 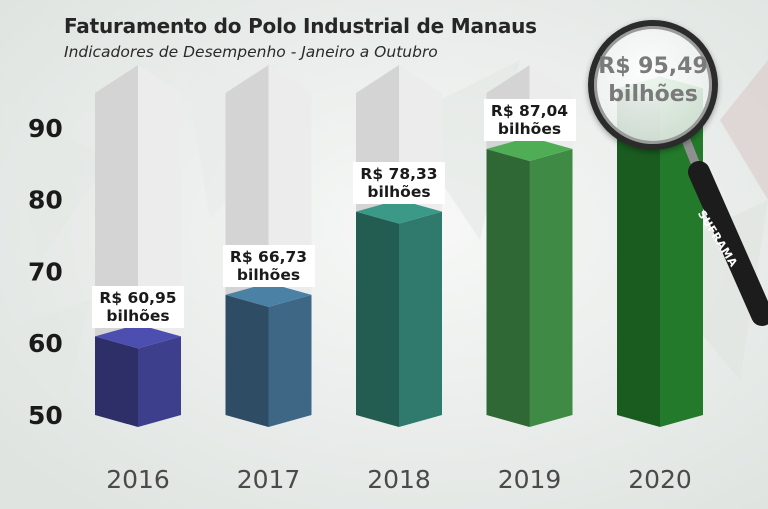 I want to click on x-axis: 2016 2017 2018 2019 2020, so click(x=399, y=479).